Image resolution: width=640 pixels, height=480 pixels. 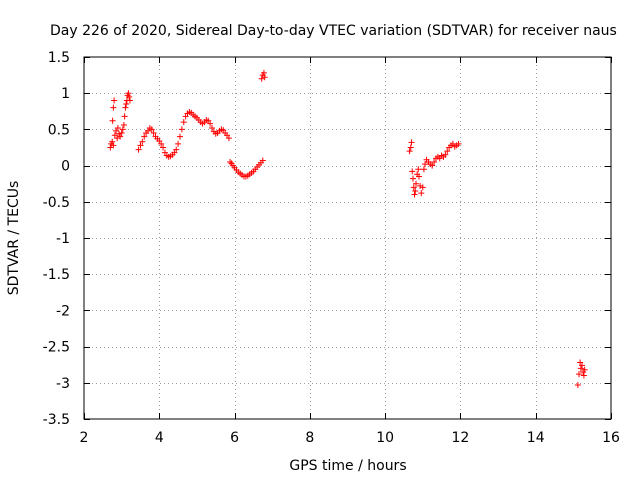 I want to click on y-tick-label: 0.5, so click(x=59, y=130).